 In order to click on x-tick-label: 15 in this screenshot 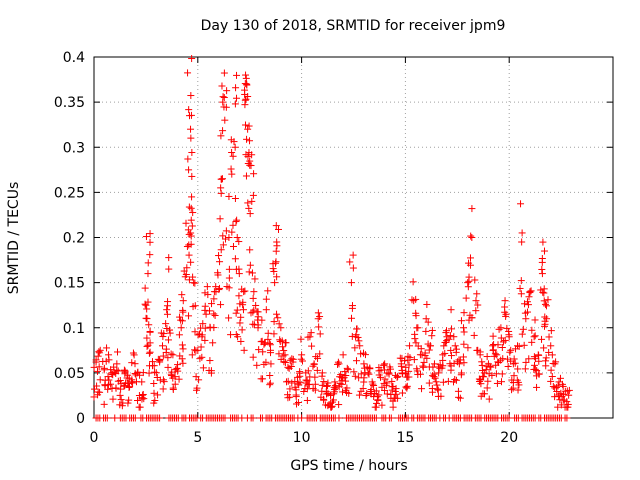, I will do `click(405, 438)`.